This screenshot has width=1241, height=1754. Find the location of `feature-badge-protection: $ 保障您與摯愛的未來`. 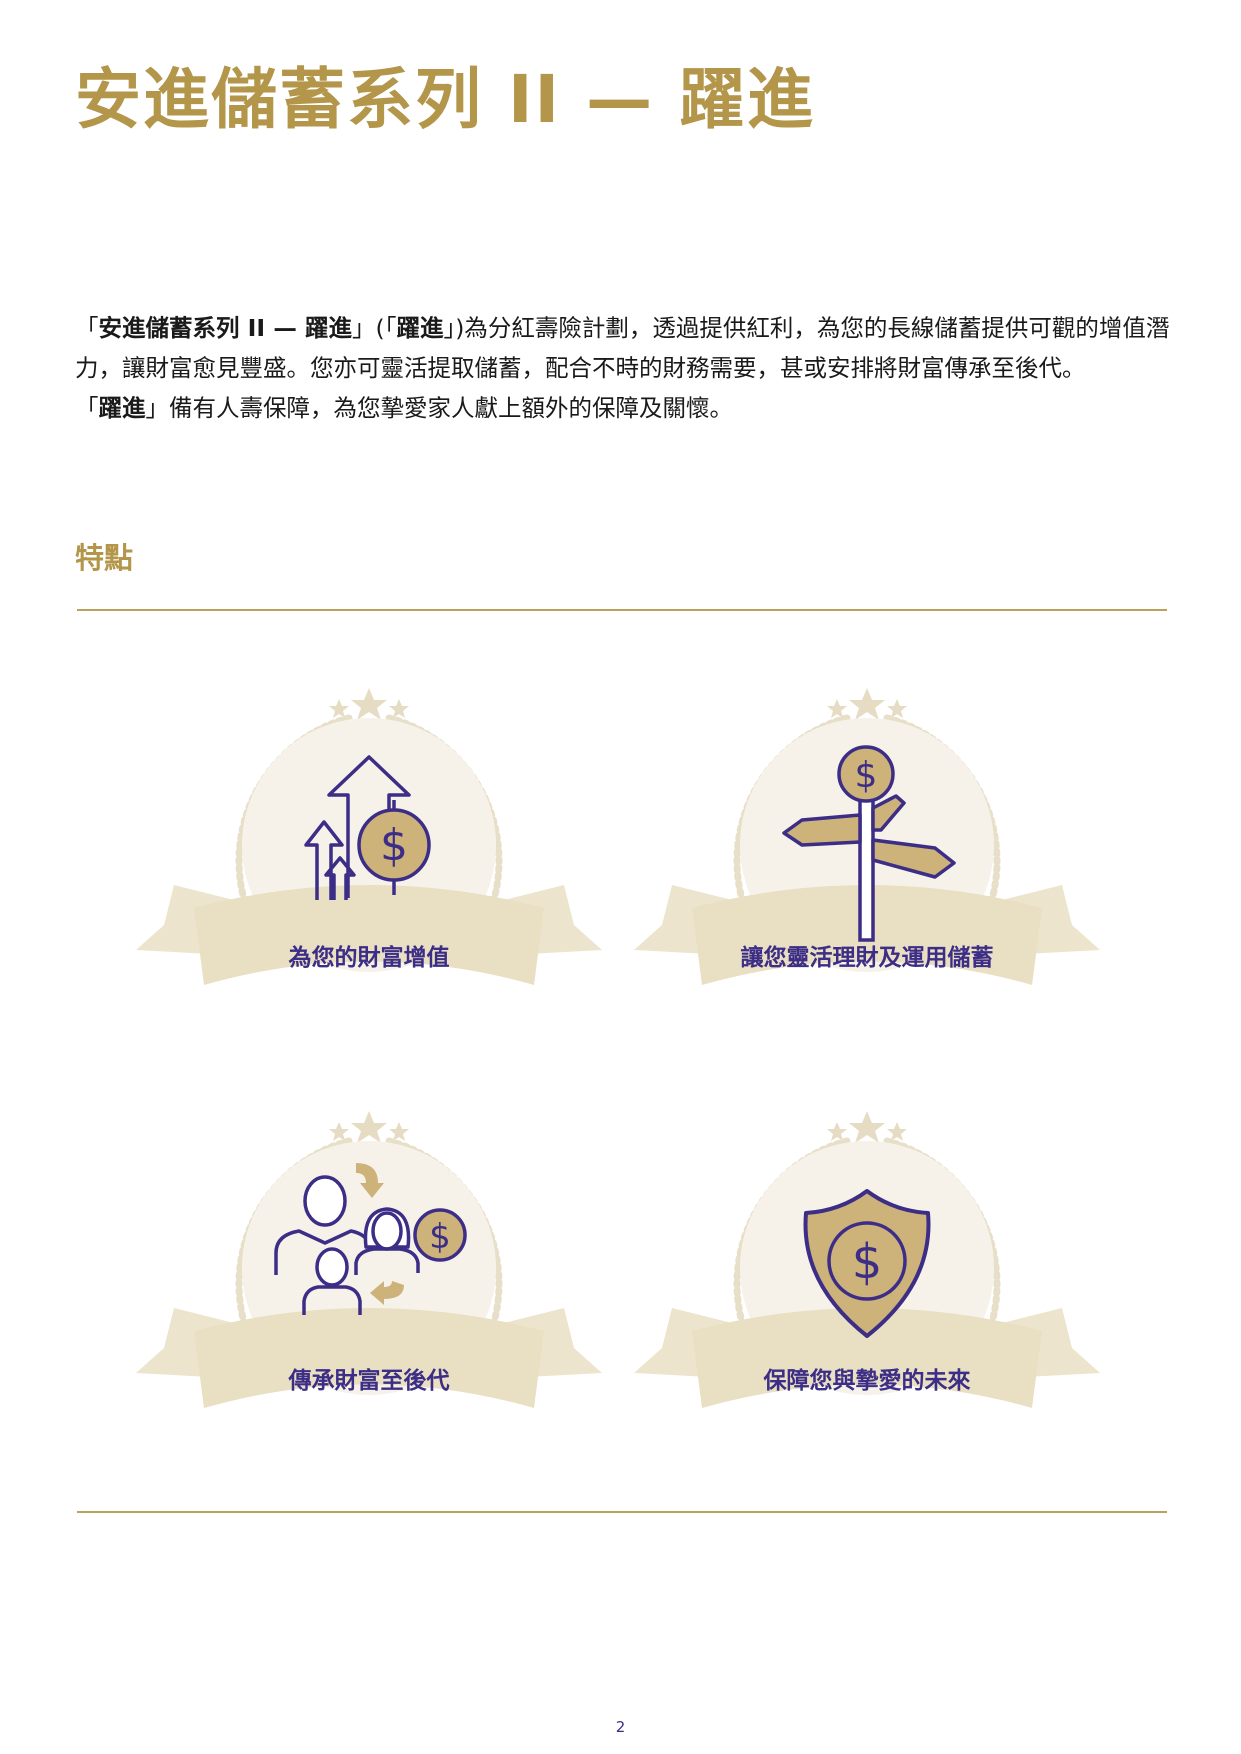

feature-badge-protection: $ 保障您與摯愛的未來 is located at coordinates (867, 1273).